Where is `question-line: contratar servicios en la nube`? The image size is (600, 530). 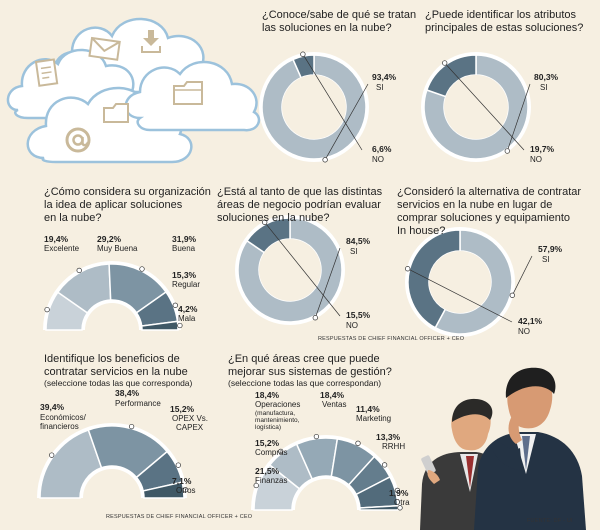 question-line: contratar servicios en la nube is located at coordinates (116, 372).